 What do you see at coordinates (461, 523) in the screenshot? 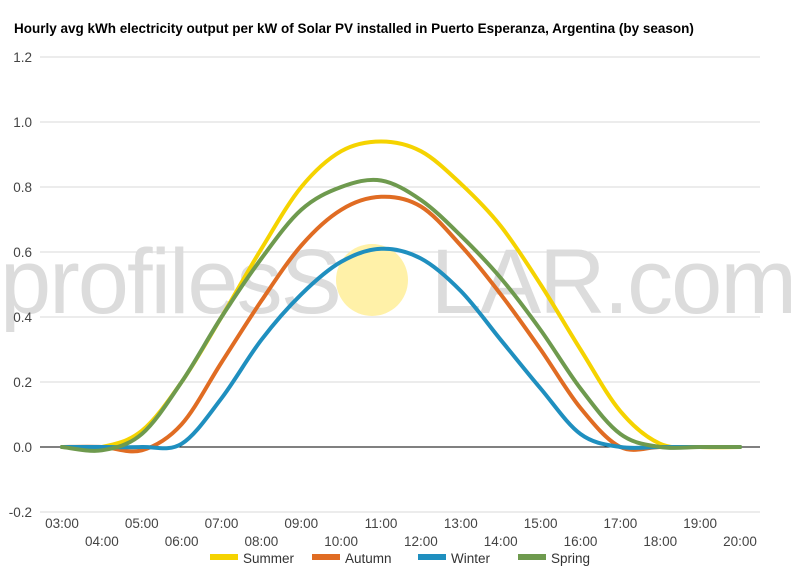
I see `x-tick-label: 13:00` at bounding box center [461, 523].